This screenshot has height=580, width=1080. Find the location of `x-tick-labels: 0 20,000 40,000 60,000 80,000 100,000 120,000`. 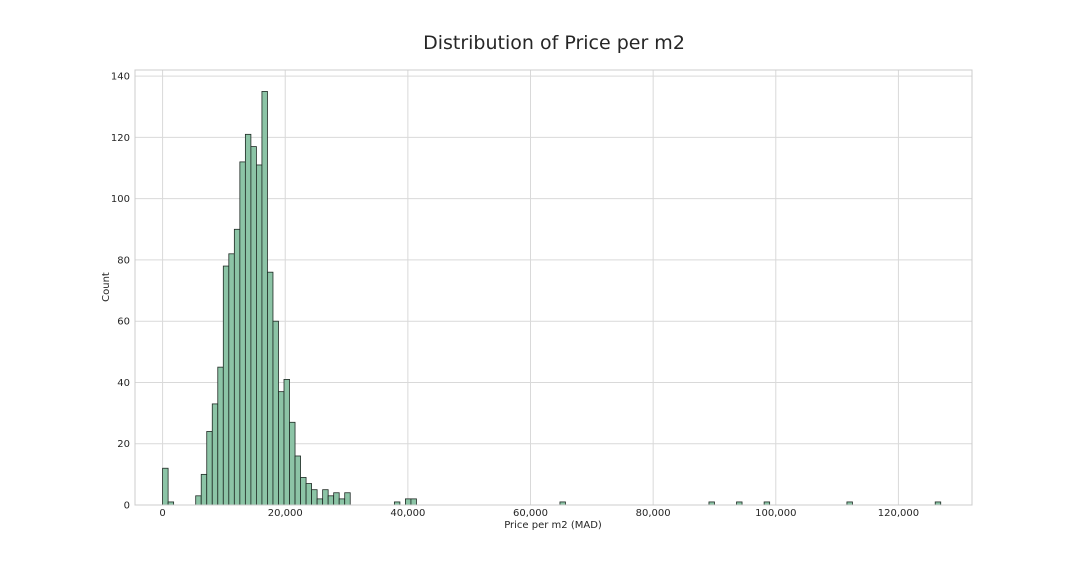

x-tick-labels: 0 20,000 40,000 60,000 80,000 100,000 120,000 is located at coordinates (539, 513).